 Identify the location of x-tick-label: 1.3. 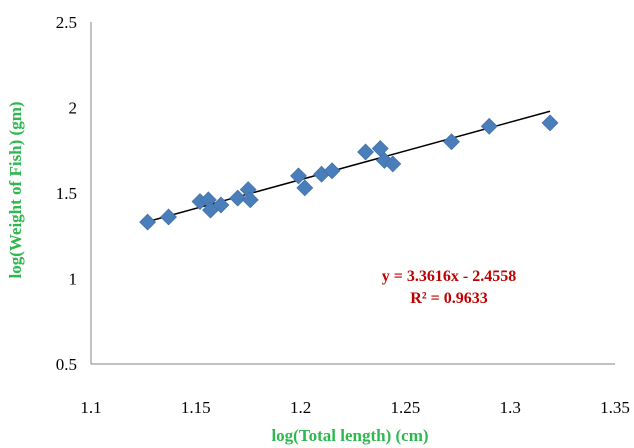
(510, 407).